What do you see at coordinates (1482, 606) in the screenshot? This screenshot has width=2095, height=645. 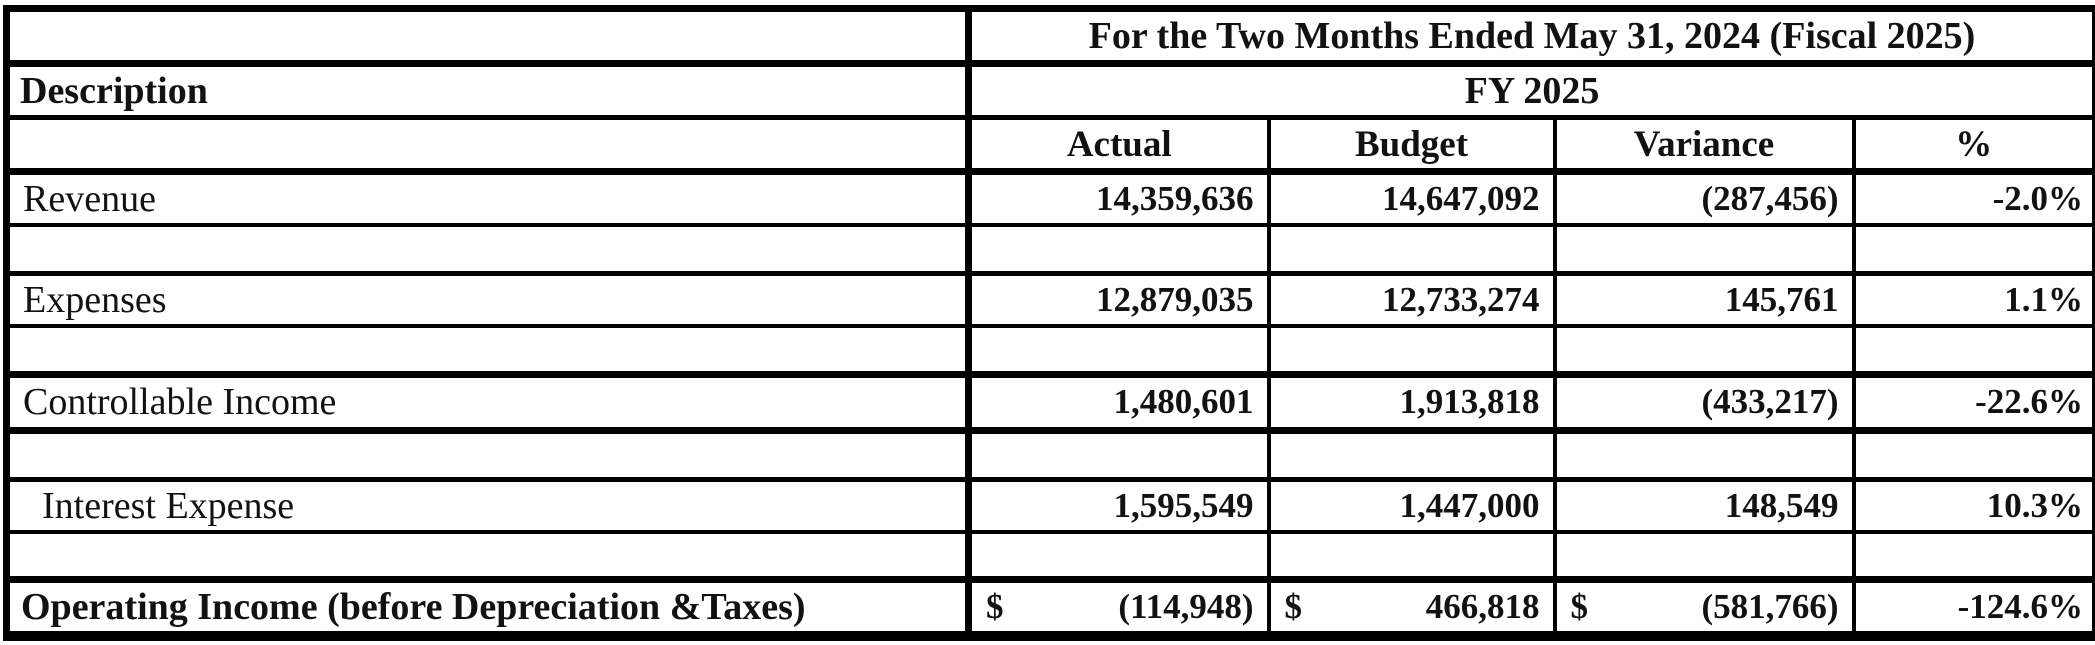 I see `operating-income-budget-value: 466,818` at bounding box center [1482, 606].